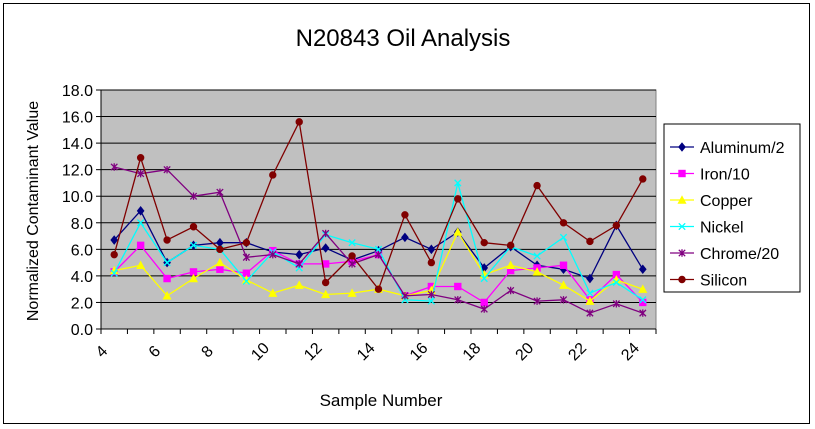 The height and width of the screenshot is (429, 815). What do you see at coordinates (77, 118) in the screenshot?
I see `y-tick-label: 16.0` at bounding box center [77, 118].